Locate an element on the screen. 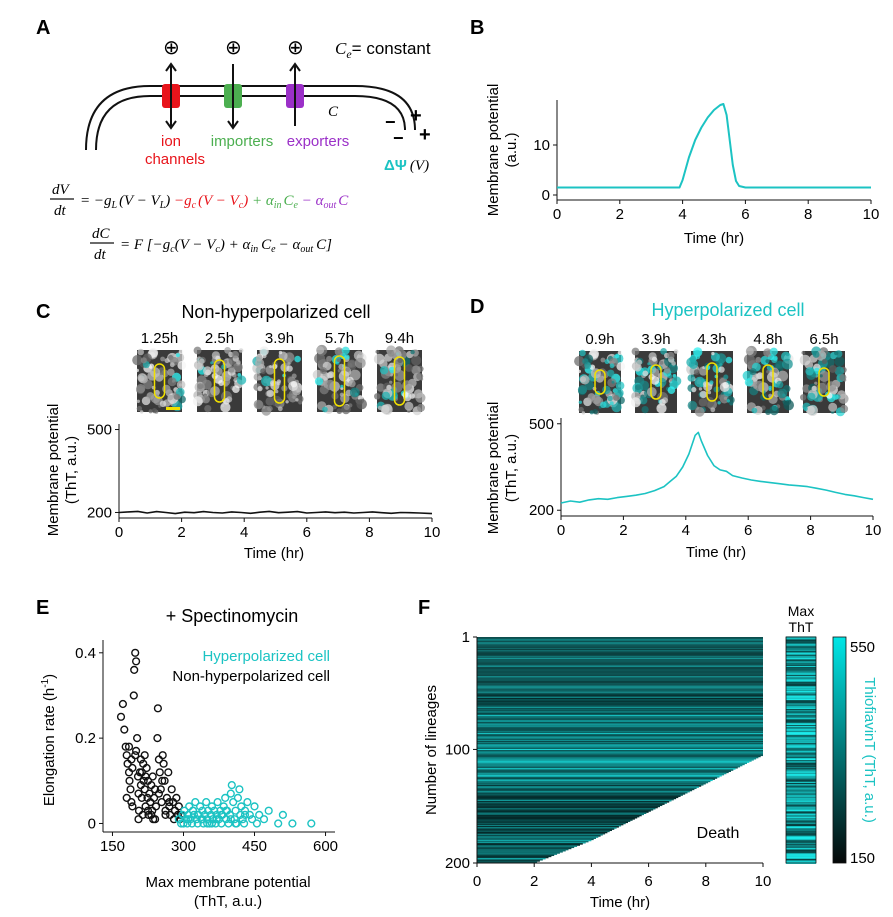 The height and width of the screenshot is (917, 893). x-tick-label: 6 is located at coordinates (648, 881).